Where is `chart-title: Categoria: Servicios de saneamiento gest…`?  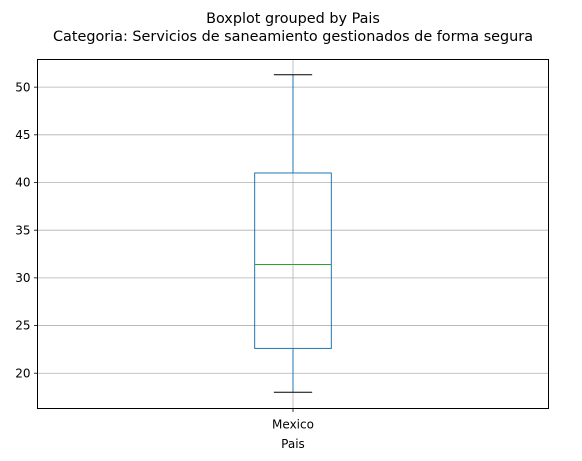 chart-title: Categoria: Servicios de saneamiento gest… is located at coordinates (293, 37).